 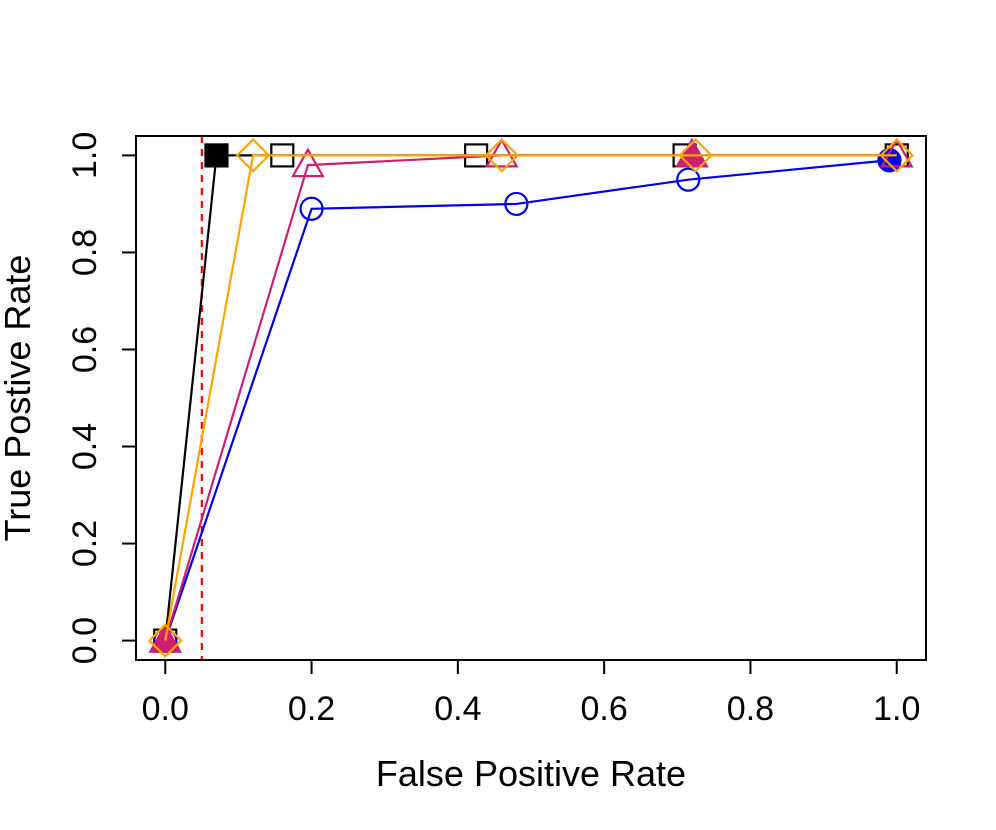 What do you see at coordinates (896, 709) in the screenshot?
I see `x-tick-label: 1.0` at bounding box center [896, 709].